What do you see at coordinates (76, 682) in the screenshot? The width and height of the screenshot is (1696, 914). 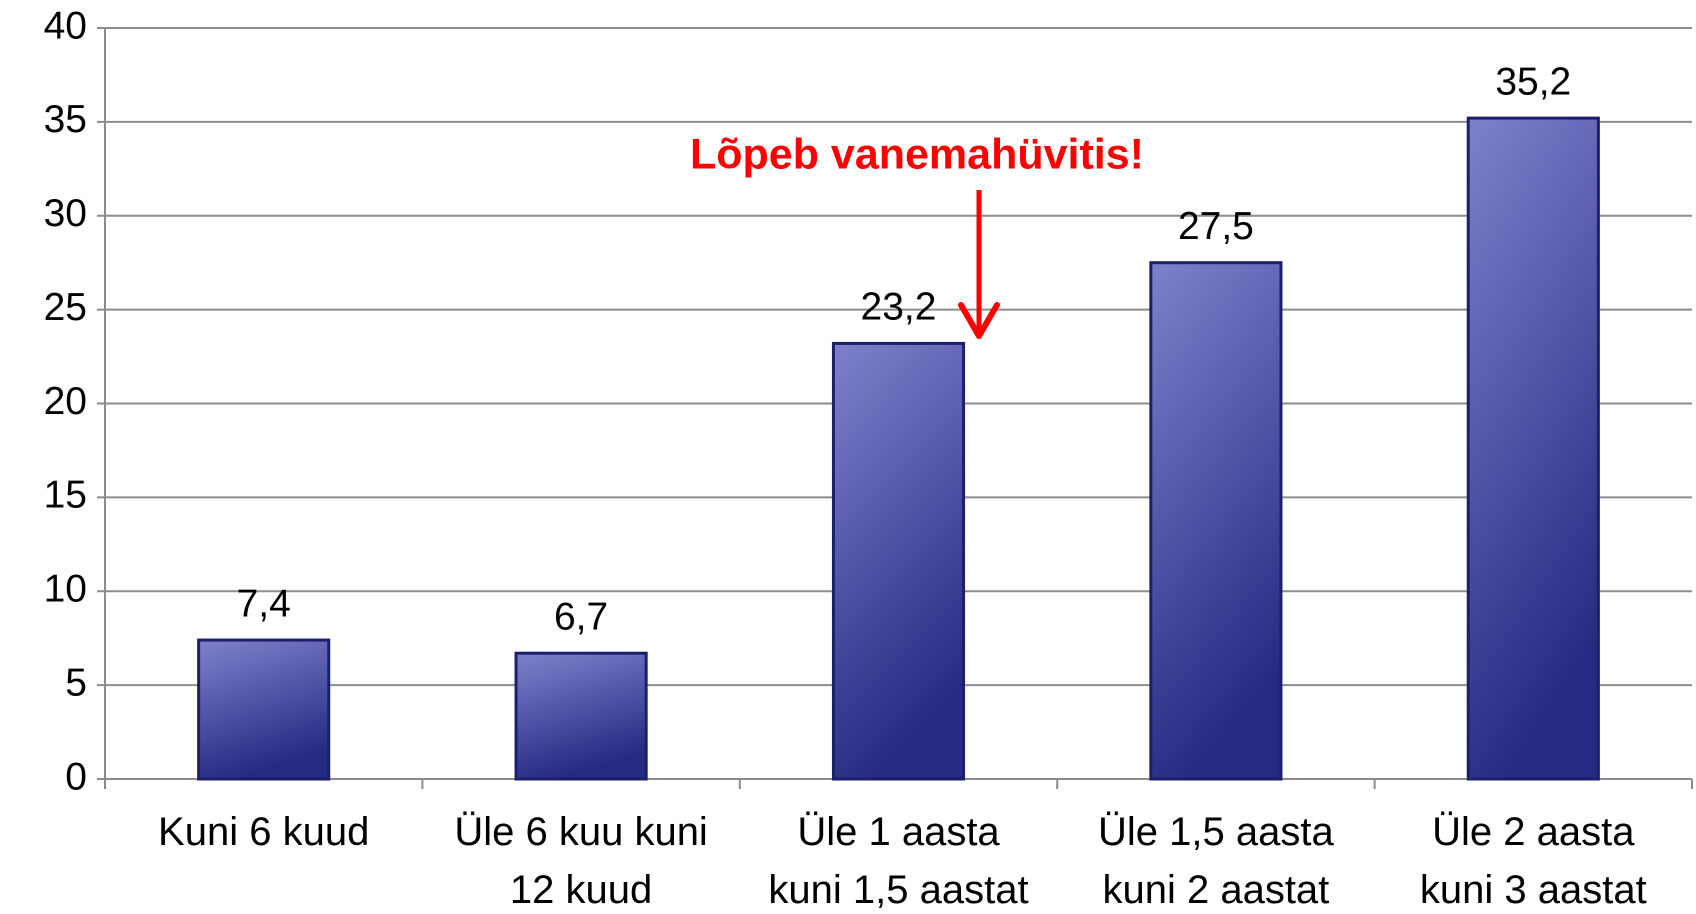 I see `y-tick-label: 5` at bounding box center [76, 682].